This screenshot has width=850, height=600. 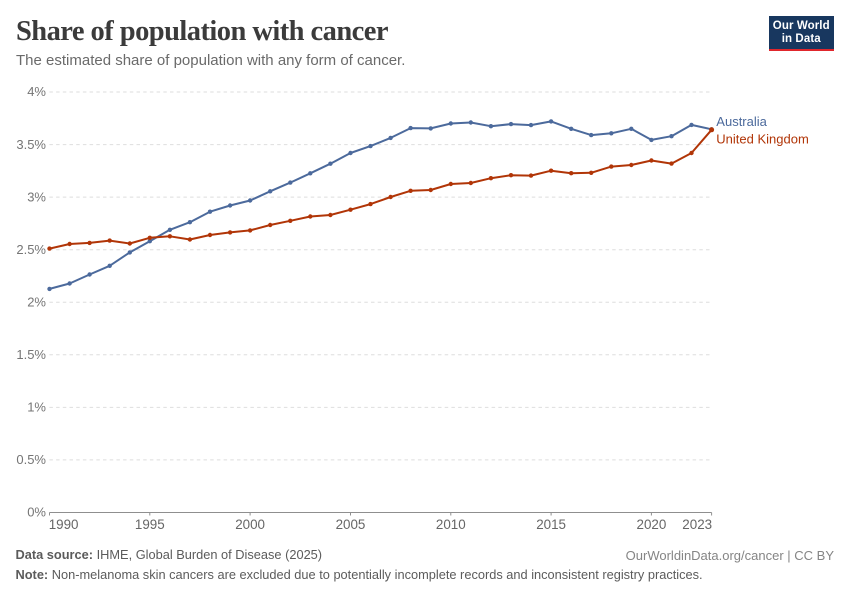 What do you see at coordinates (250, 524) in the screenshot?
I see `svg-text: 2000` at bounding box center [250, 524].